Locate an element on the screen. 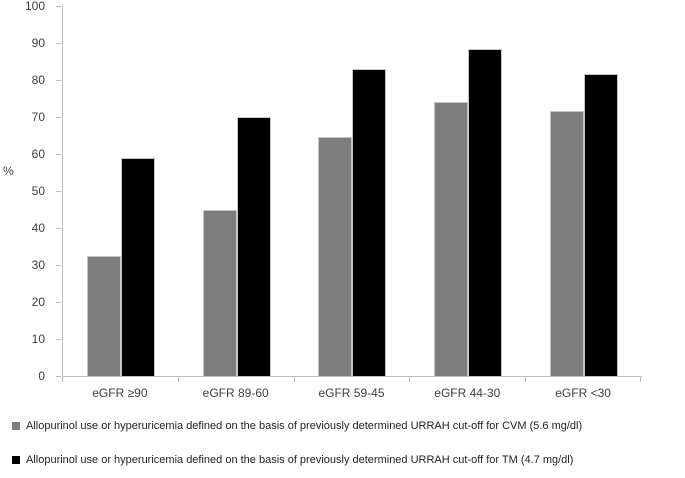  y-tick-label: 90 is located at coordinates (38, 43).